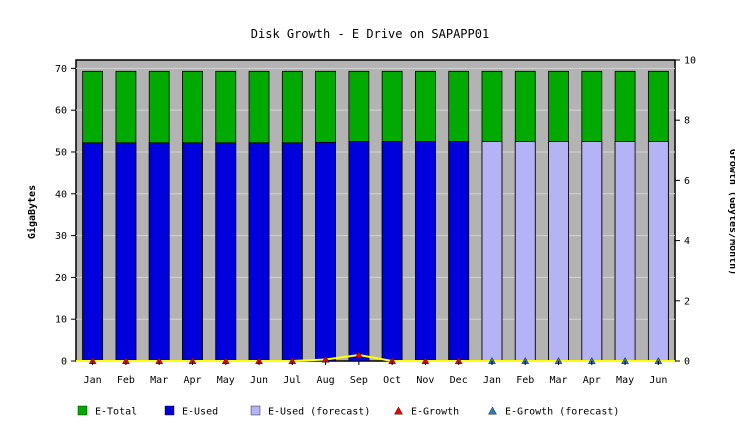 Image resolution: width=735 pixels, height=440 pixels. Describe the element at coordinates (61, 236) in the screenshot. I see `y-tick-label: 30` at that location.